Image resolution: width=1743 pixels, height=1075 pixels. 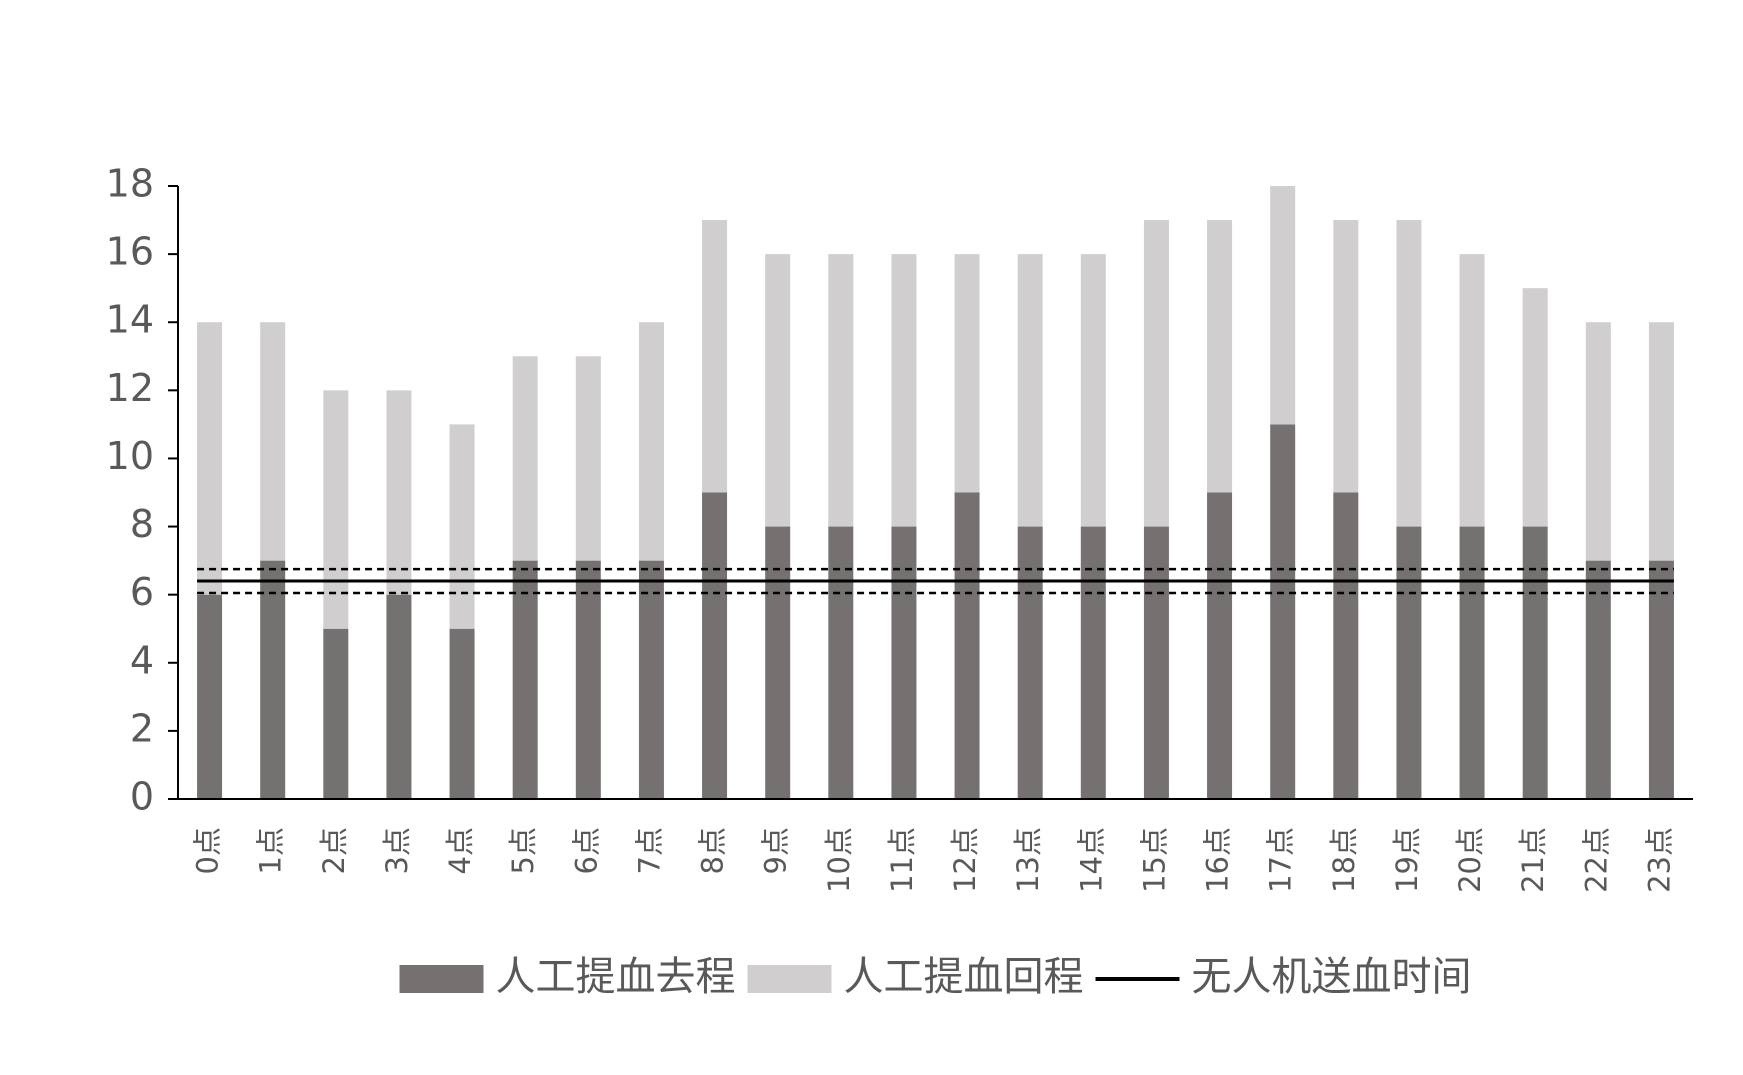 What do you see at coordinates (649, 850) in the screenshot?
I see `x-tick-label: 7点` at bounding box center [649, 850].